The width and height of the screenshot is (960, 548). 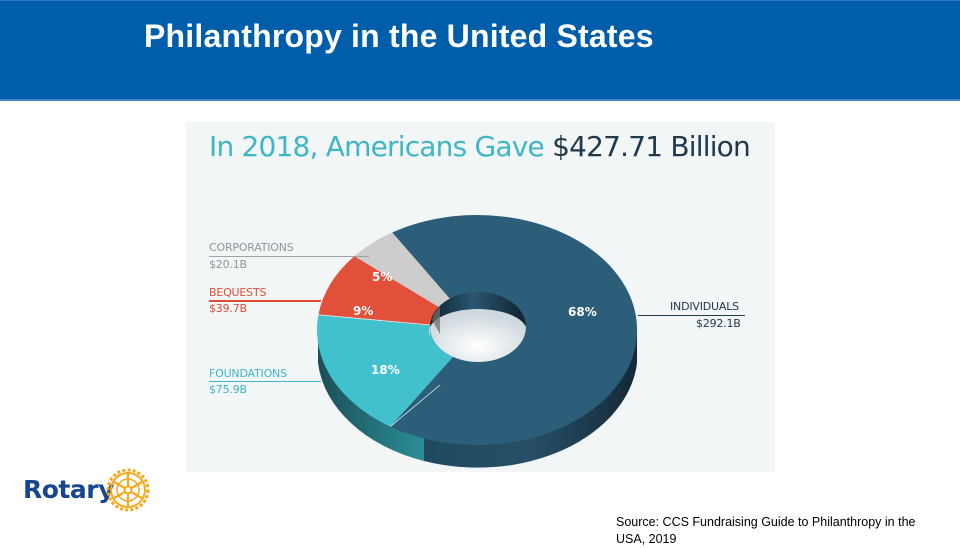 I want to click on headline-amount: $427.71 Billion, so click(x=651, y=146).